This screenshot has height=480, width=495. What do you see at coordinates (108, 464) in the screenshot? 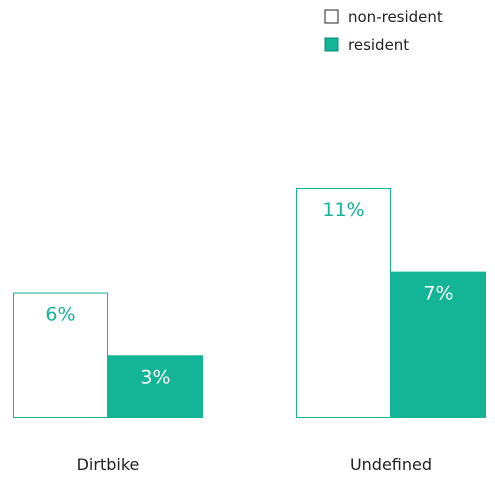
I see `category-label-dirtbike: Dirtbike` at bounding box center [108, 464].